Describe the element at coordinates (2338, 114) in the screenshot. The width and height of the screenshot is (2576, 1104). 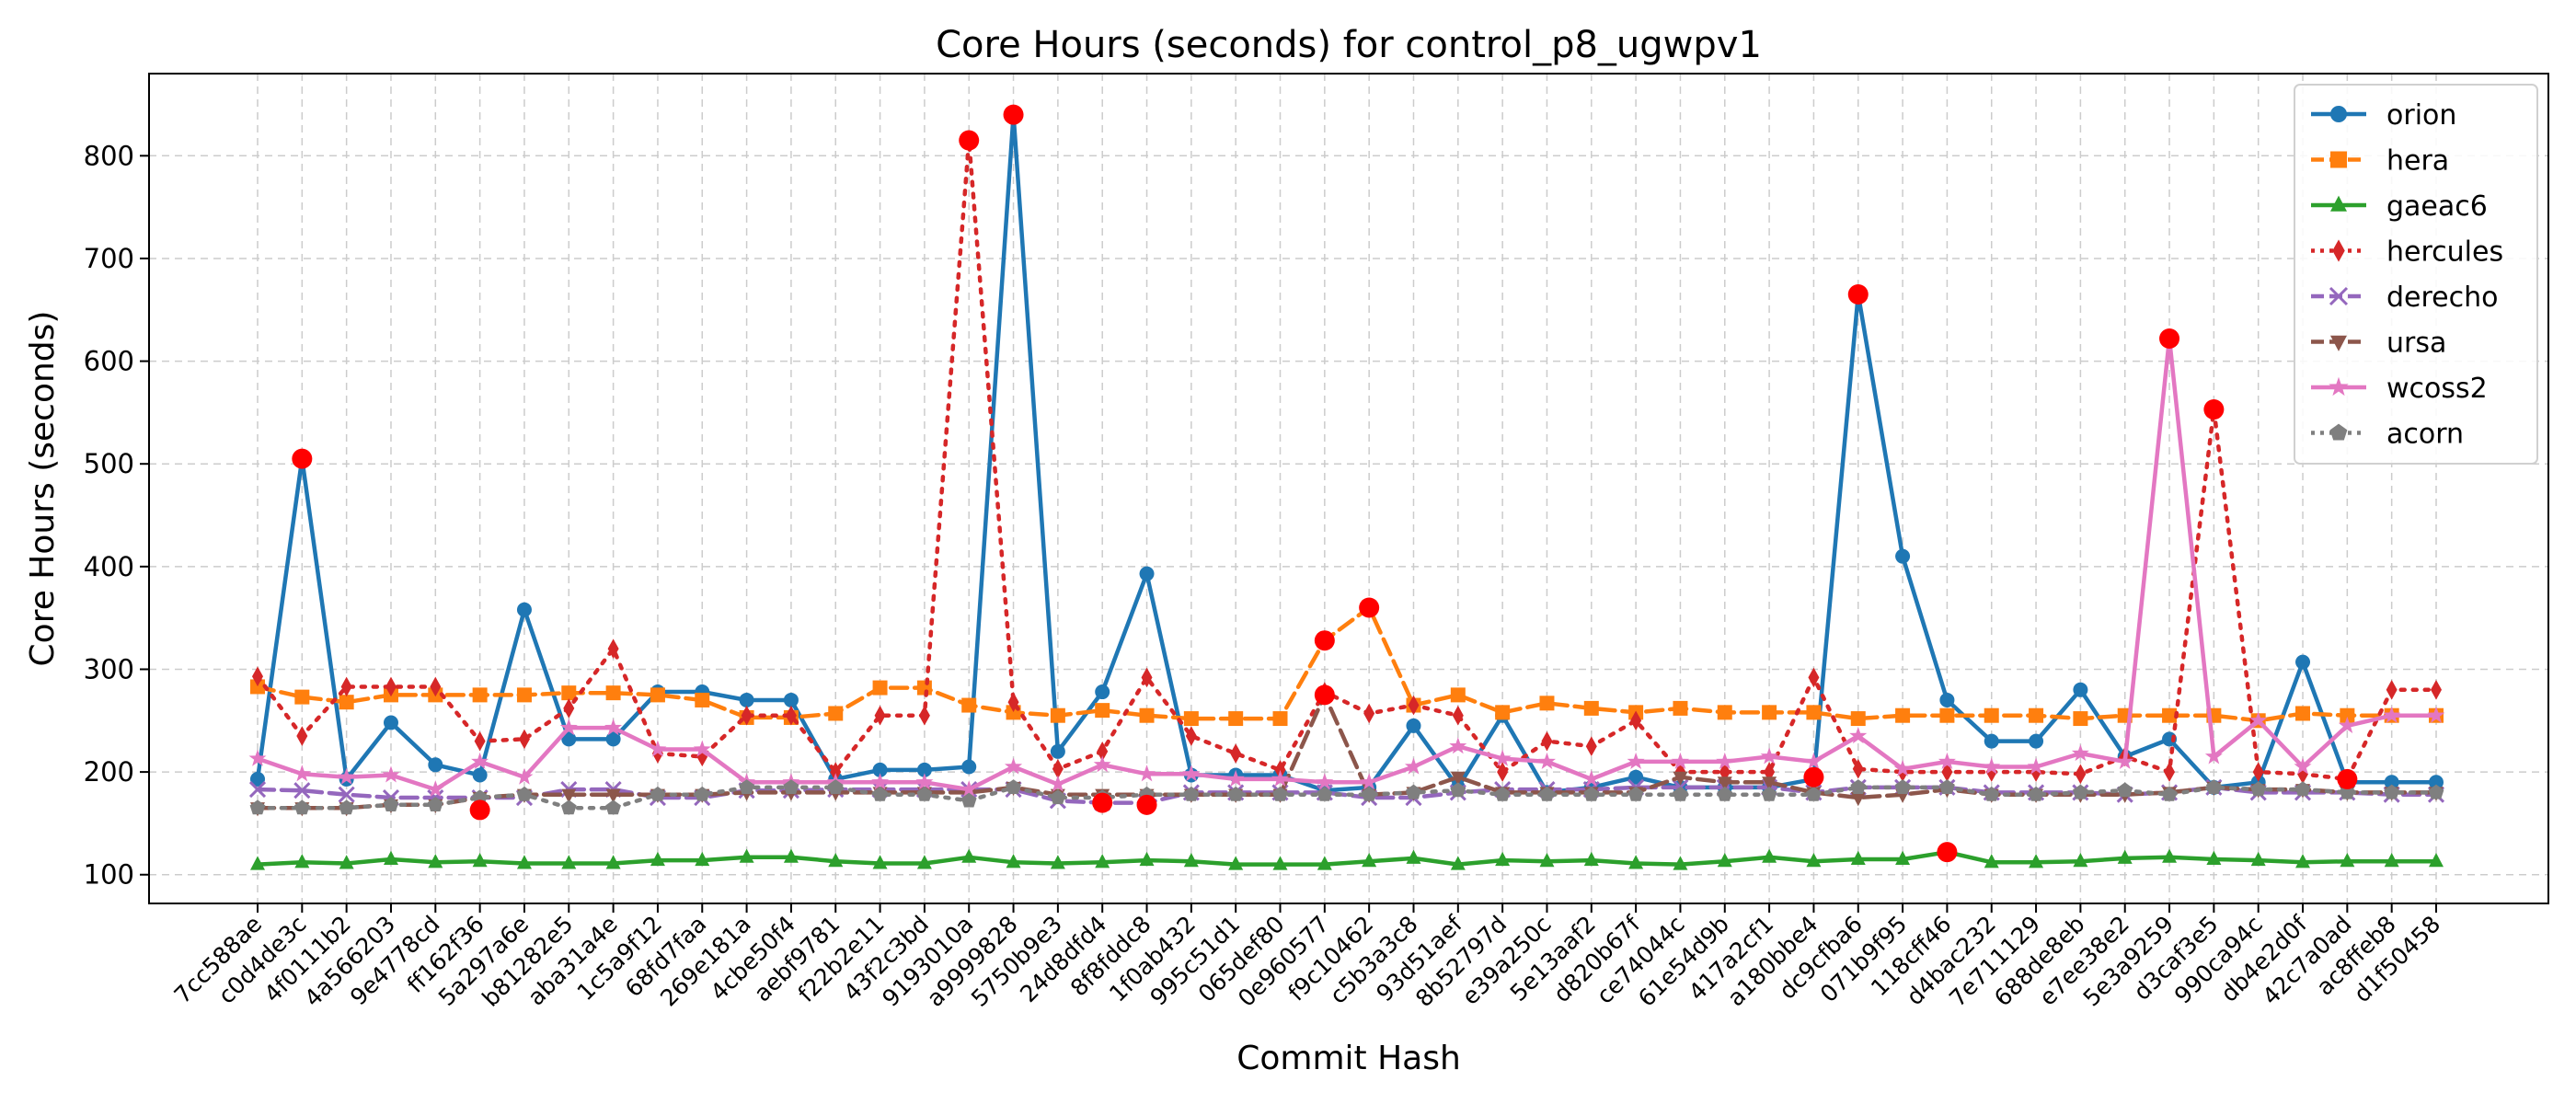
I see `legend-marker-orion` at that location.